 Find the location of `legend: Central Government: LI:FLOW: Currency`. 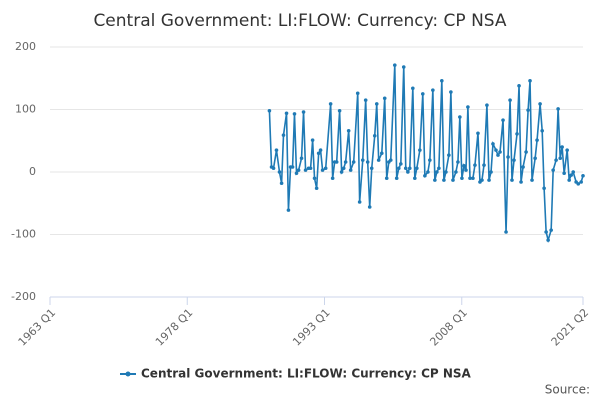

legend: Central Government: LI:FLOW: Currency is located at coordinates (296, 374).